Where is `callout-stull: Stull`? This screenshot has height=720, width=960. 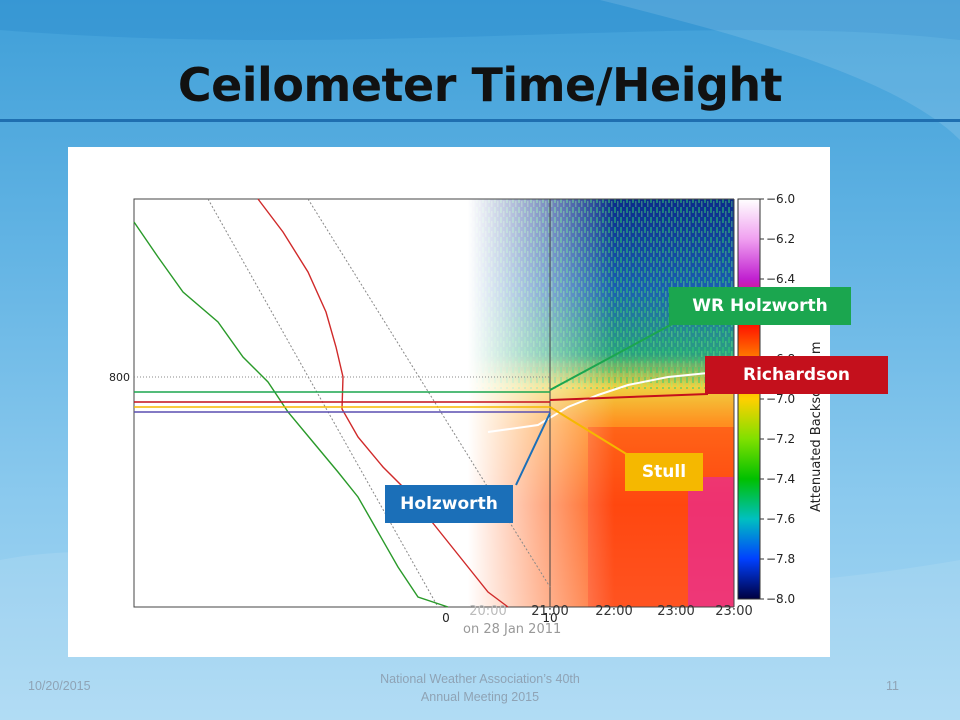
callout-stull: Stull is located at coordinates (664, 472).